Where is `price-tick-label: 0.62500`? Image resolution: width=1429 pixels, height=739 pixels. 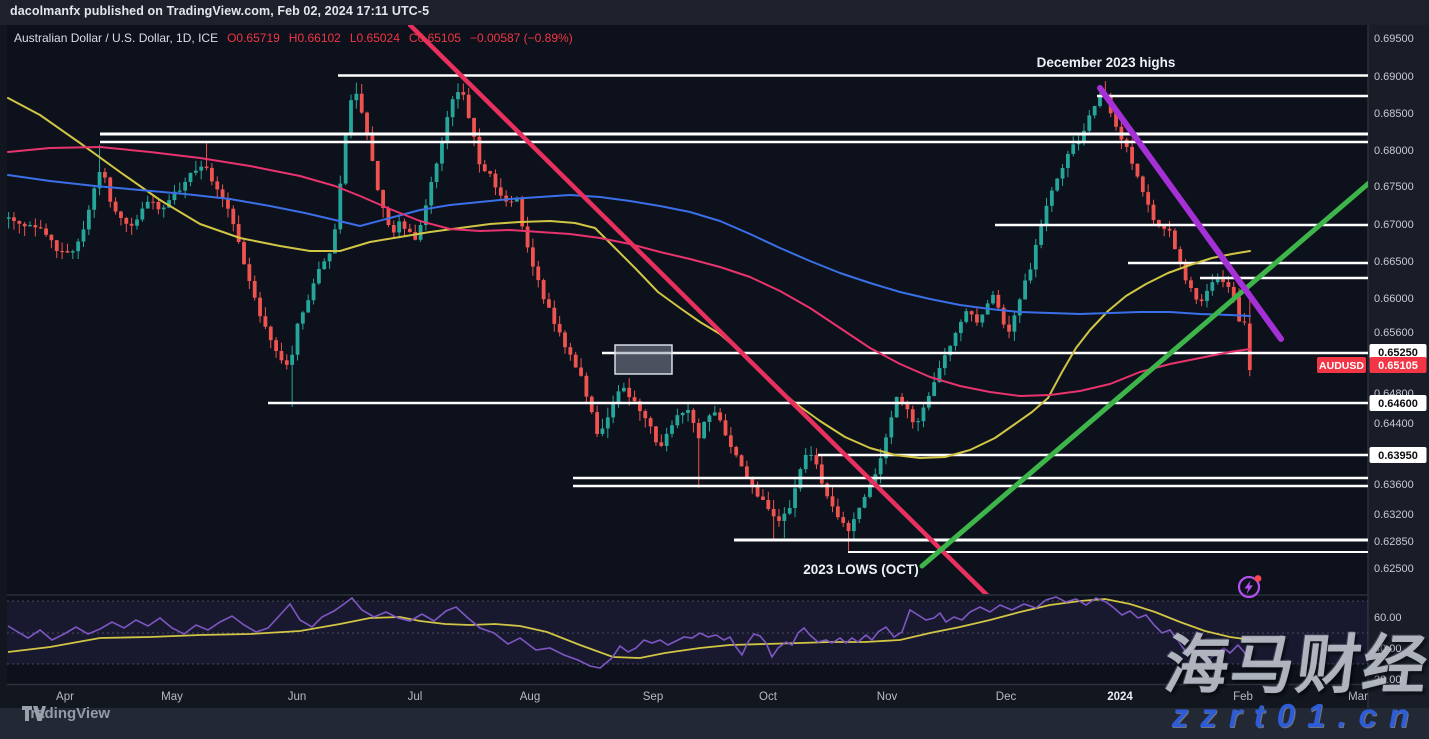
price-tick-label: 0.62500 is located at coordinates (1394, 569).